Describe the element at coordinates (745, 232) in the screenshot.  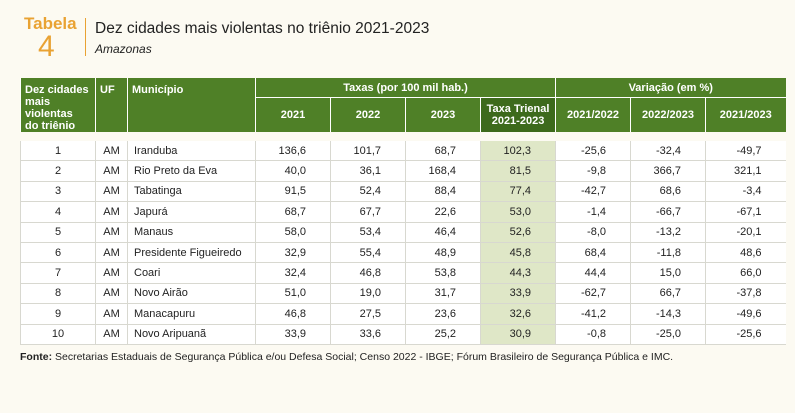
I see `table-cell: -20,1` at that location.